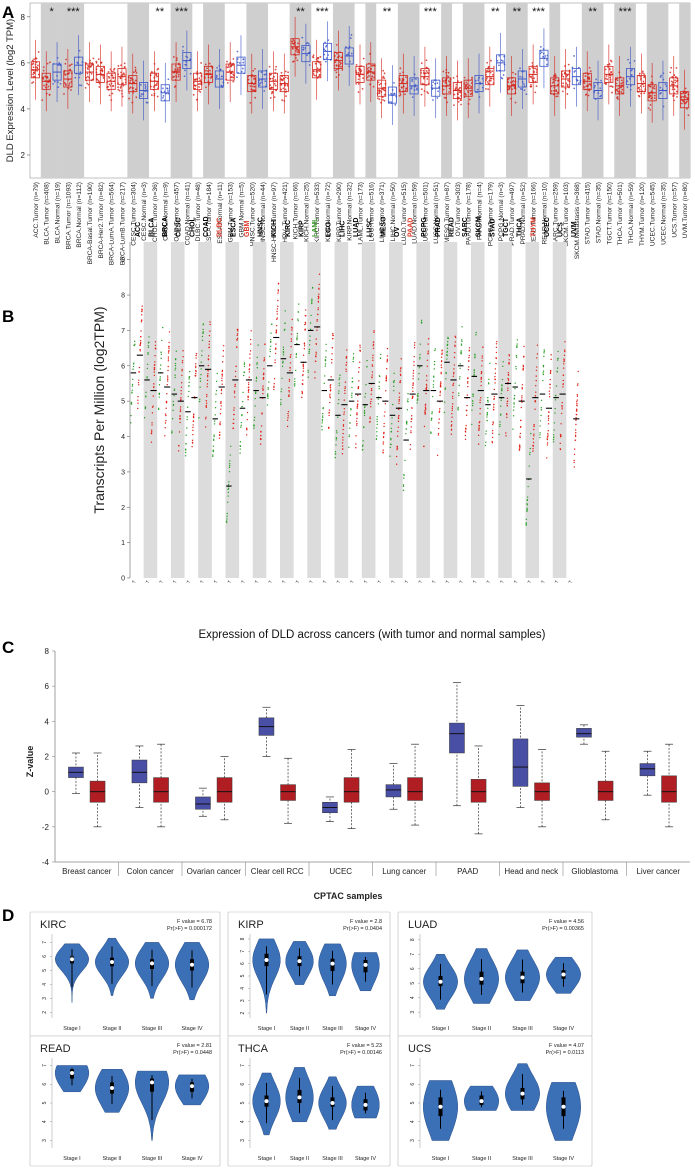 This screenshot has width=695, height=1172. I want to click on panel-a-xlabel: BRCA.Tumor (n=1093), so click(68, 215).